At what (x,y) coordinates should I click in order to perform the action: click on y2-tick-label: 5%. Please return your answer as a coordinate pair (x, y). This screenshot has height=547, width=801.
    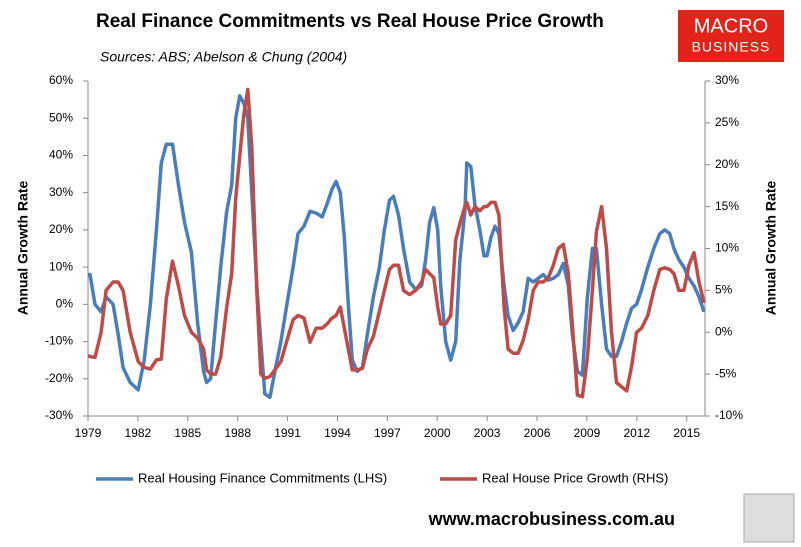
    Looking at the image, I should click on (724, 290).